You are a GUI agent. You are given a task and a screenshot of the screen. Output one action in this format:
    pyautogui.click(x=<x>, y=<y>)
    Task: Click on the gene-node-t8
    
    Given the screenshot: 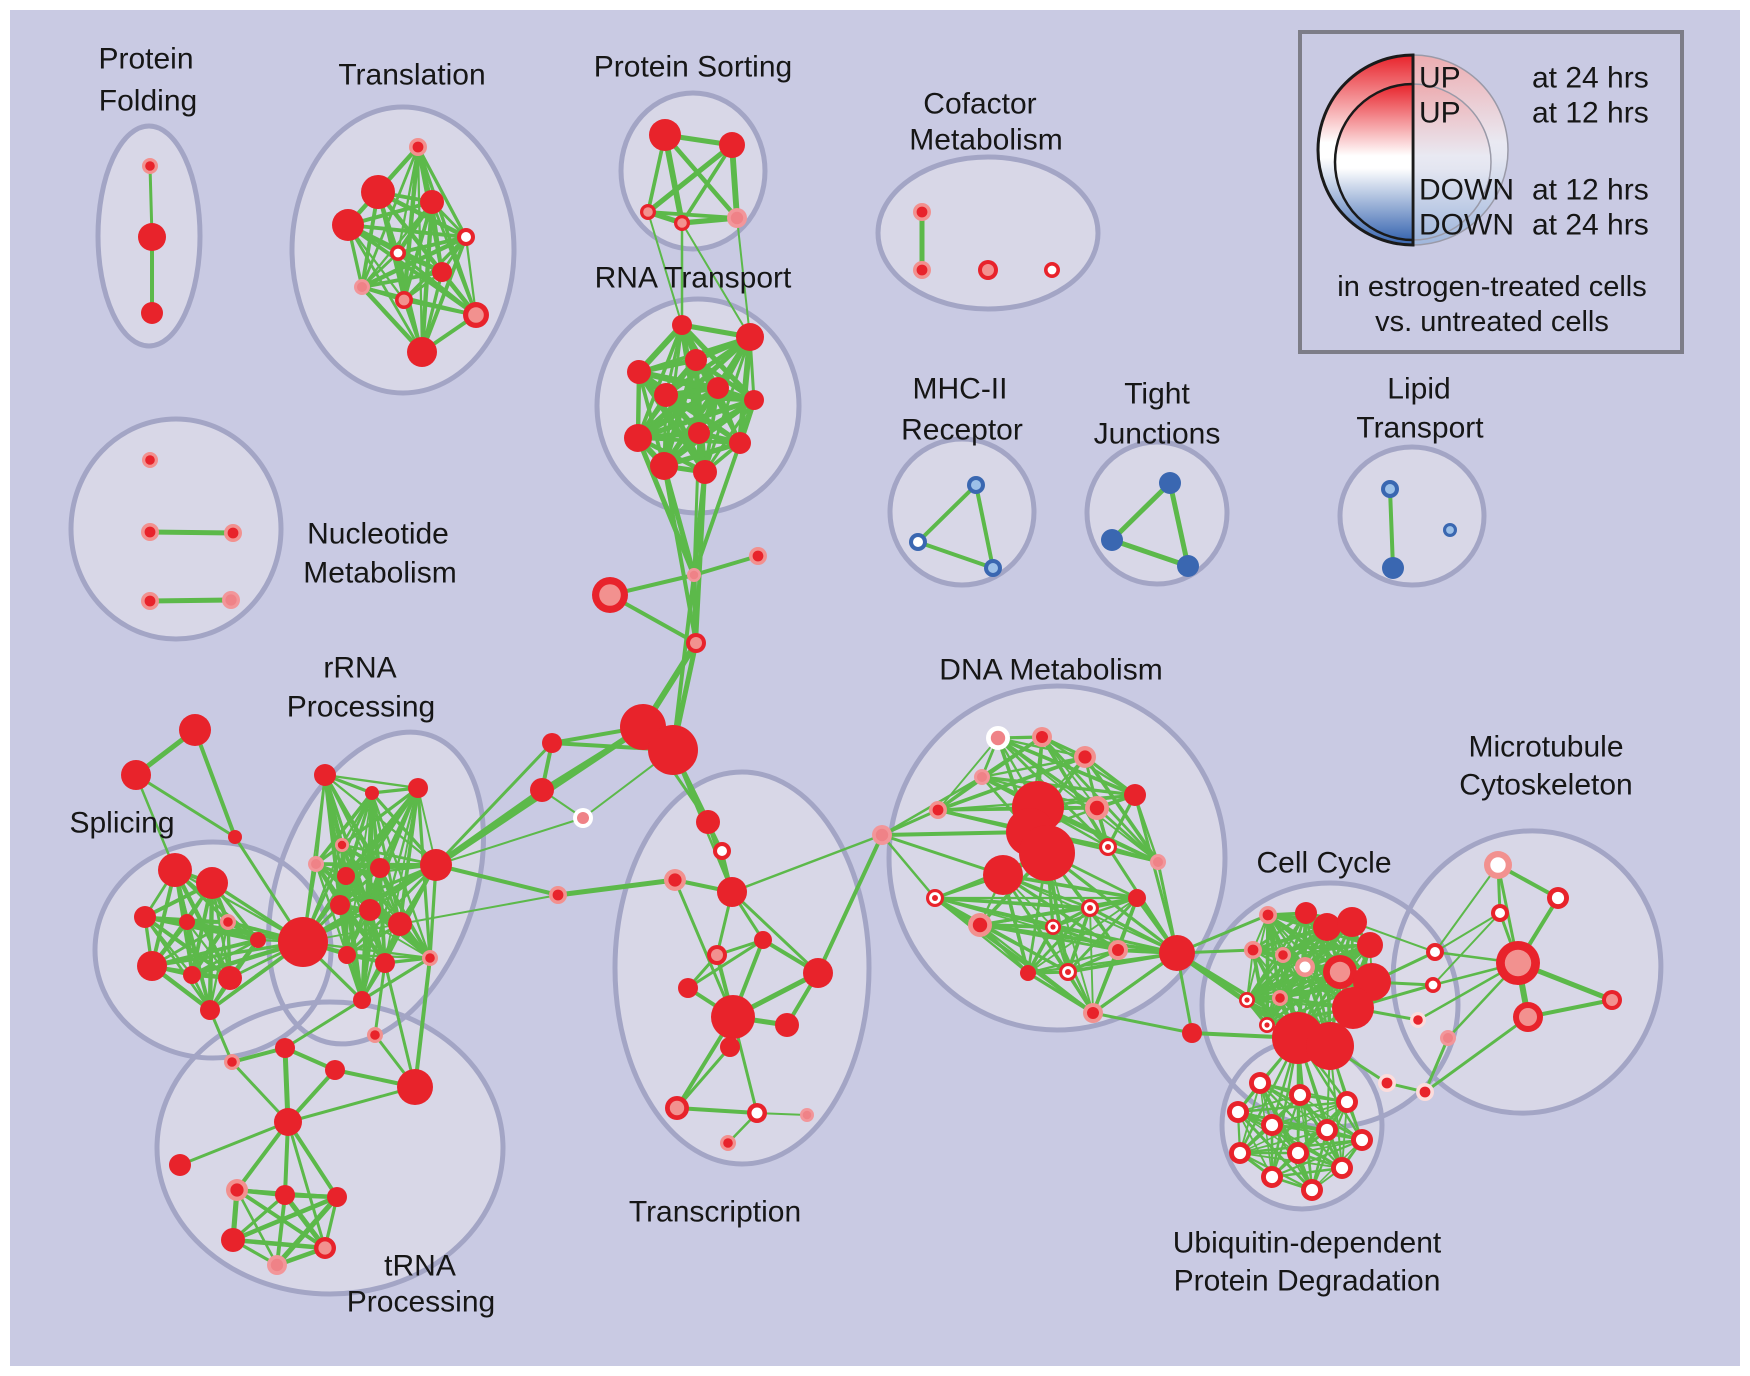 What is the action you would take?
    pyautogui.click(x=362, y=287)
    